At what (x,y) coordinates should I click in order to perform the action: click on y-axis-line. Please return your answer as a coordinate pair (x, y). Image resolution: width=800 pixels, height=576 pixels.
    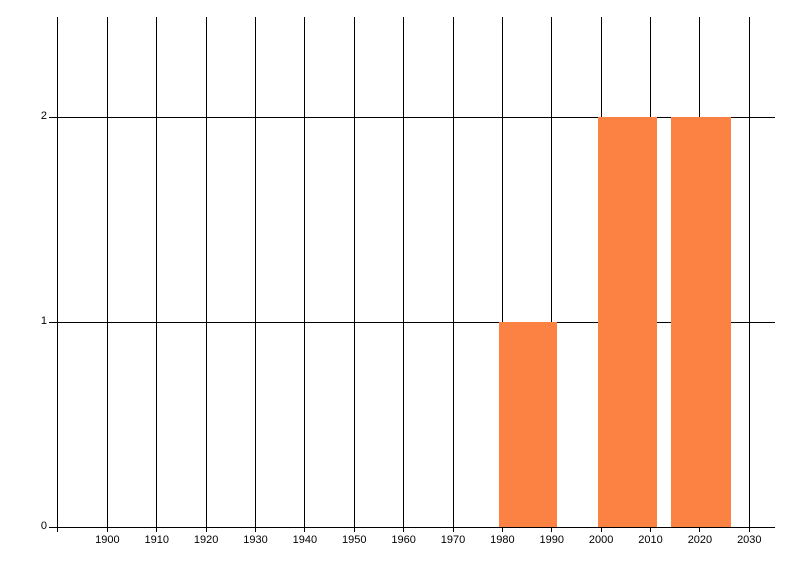
    Looking at the image, I should click on (57, 274).